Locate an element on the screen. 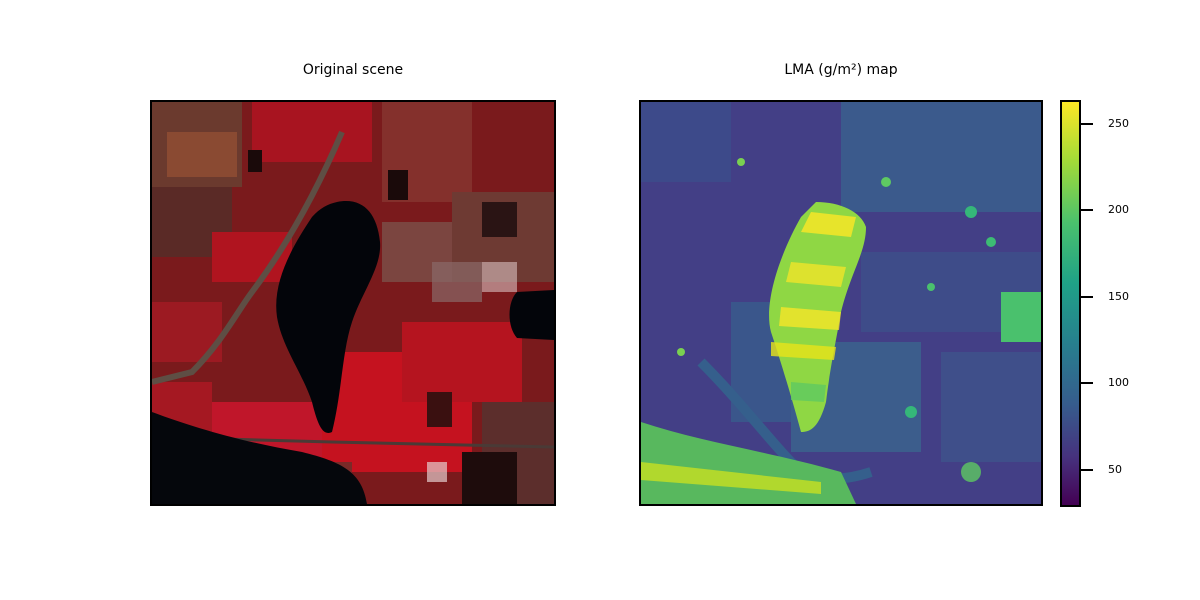 The height and width of the screenshot is (600, 1200). colorbar-label: 250 is located at coordinates (1118, 123).